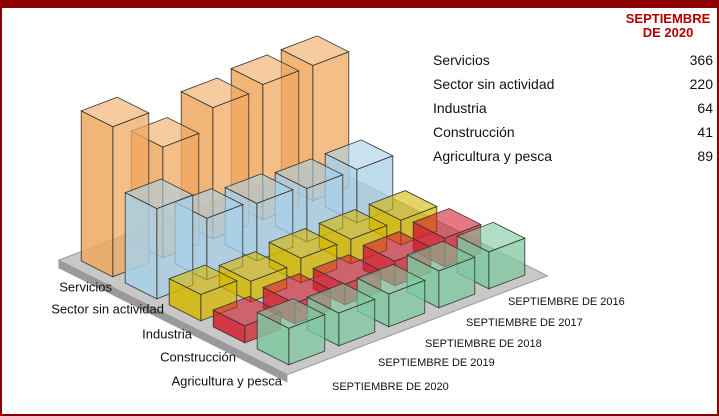 This screenshot has width=719, height=416. I want to click on sector-label: Servicios, so click(85, 286).